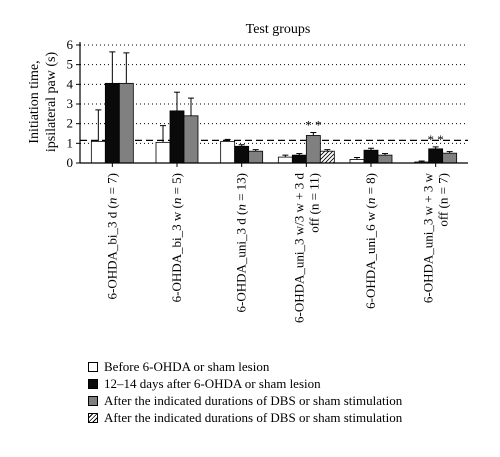 This screenshot has height=457, width=500. Describe the element at coordinates (176, 253) in the screenshot. I see `x-tick-label-text: 6-OHDA_bi_3 w (` at that location.